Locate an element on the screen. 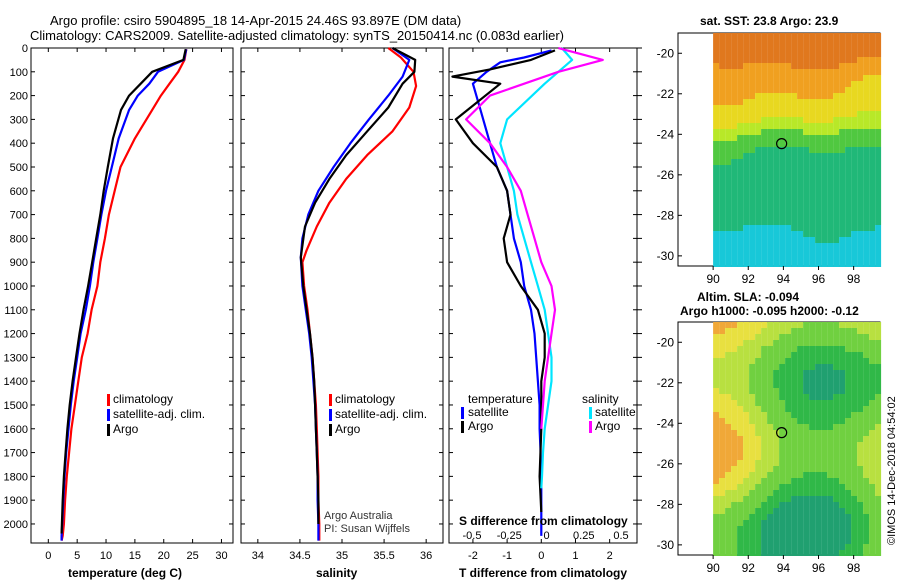  x-tick-label: -2 is located at coordinates (473, 556).